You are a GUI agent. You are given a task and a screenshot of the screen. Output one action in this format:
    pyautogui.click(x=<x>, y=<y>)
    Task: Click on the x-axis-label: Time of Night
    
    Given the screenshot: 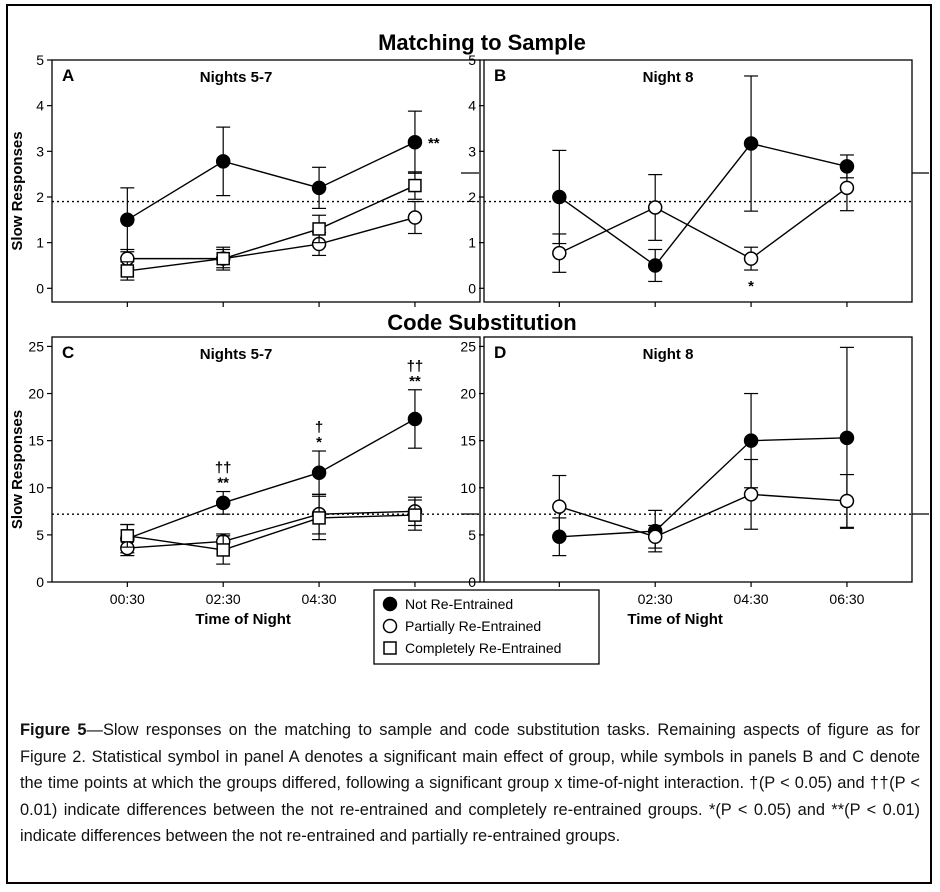 What is the action you would take?
    pyautogui.click(x=675, y=619)
    